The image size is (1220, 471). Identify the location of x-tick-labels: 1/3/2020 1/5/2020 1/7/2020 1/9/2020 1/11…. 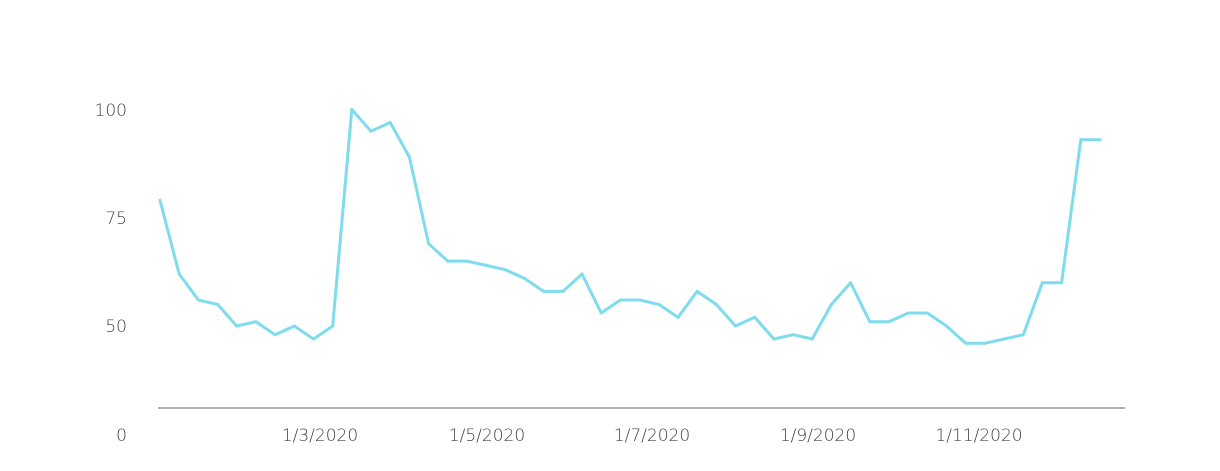
(652, 436).